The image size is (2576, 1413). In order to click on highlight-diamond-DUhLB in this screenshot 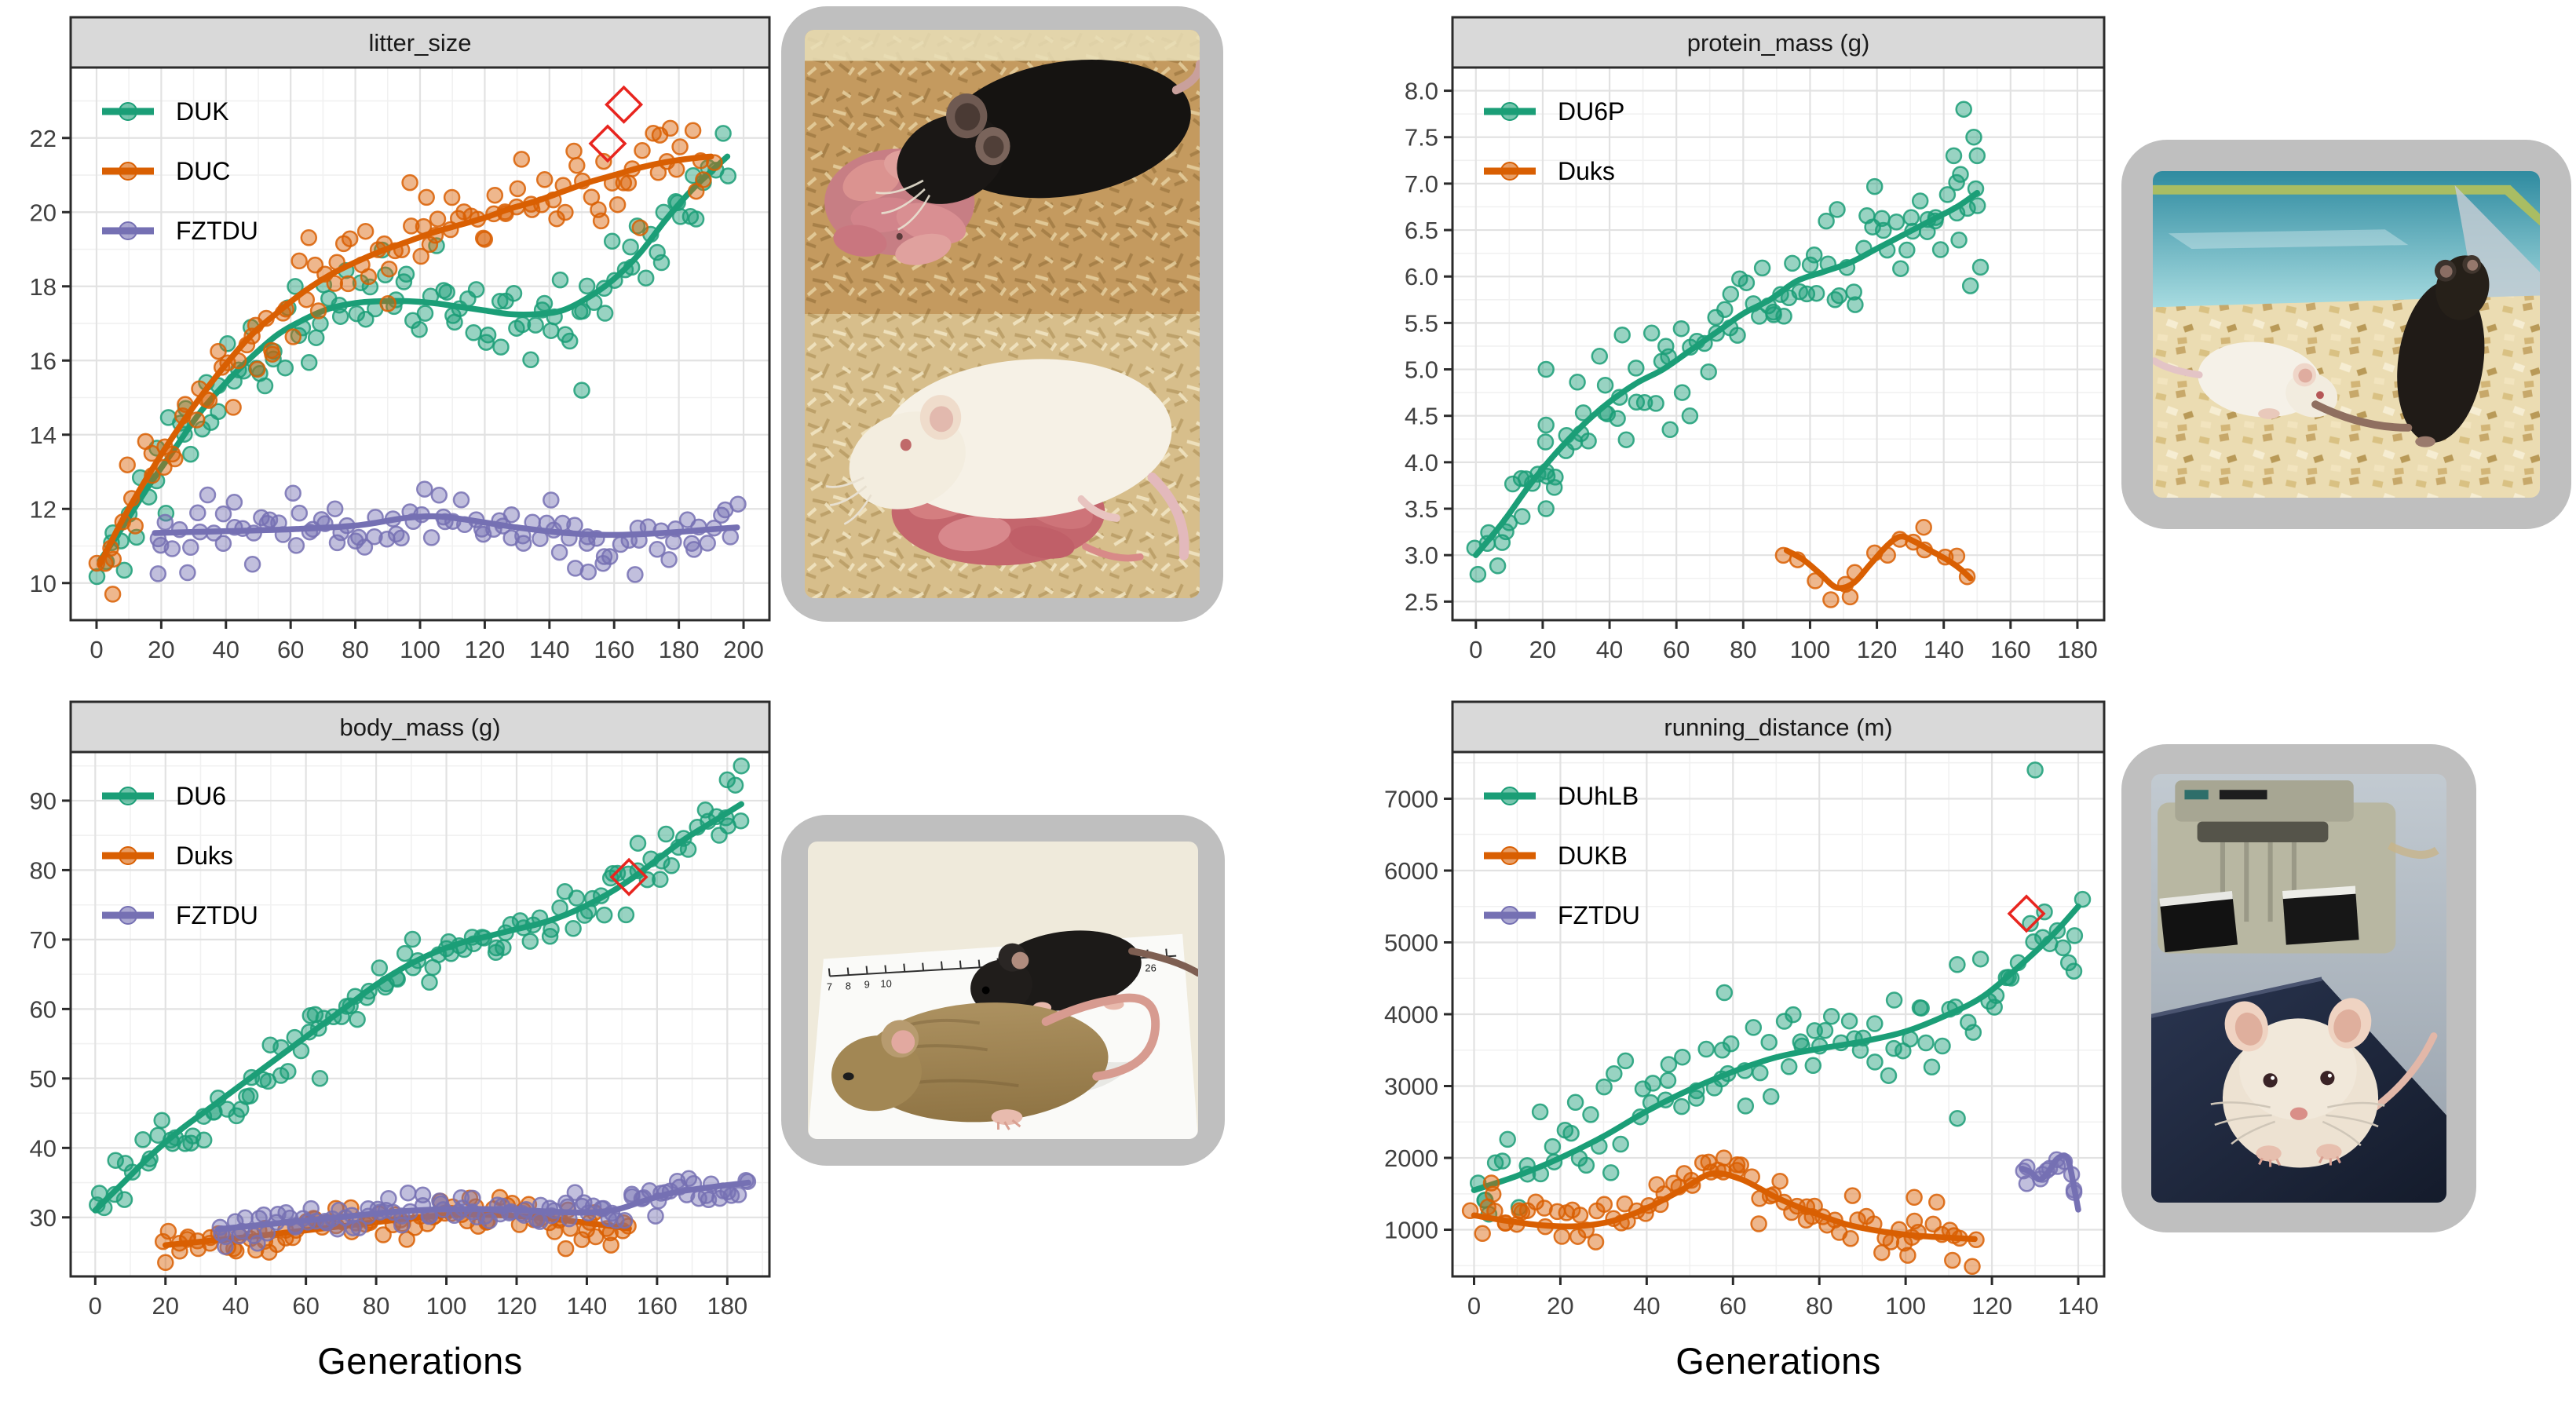, I will do `click(2027, 913)`.